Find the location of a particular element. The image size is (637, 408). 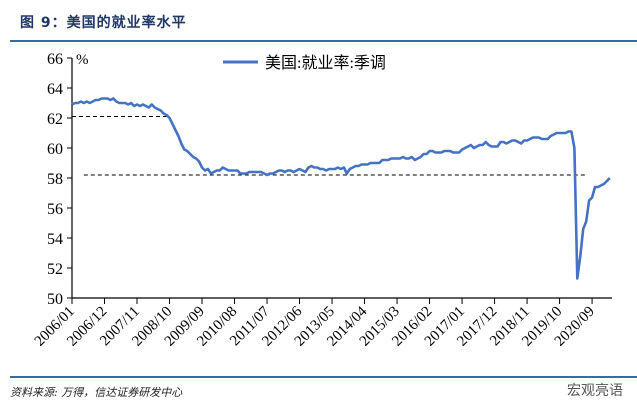

source-note: 资料来源: 万得，信达证券研发中心 is located at coordinates (96, 392).